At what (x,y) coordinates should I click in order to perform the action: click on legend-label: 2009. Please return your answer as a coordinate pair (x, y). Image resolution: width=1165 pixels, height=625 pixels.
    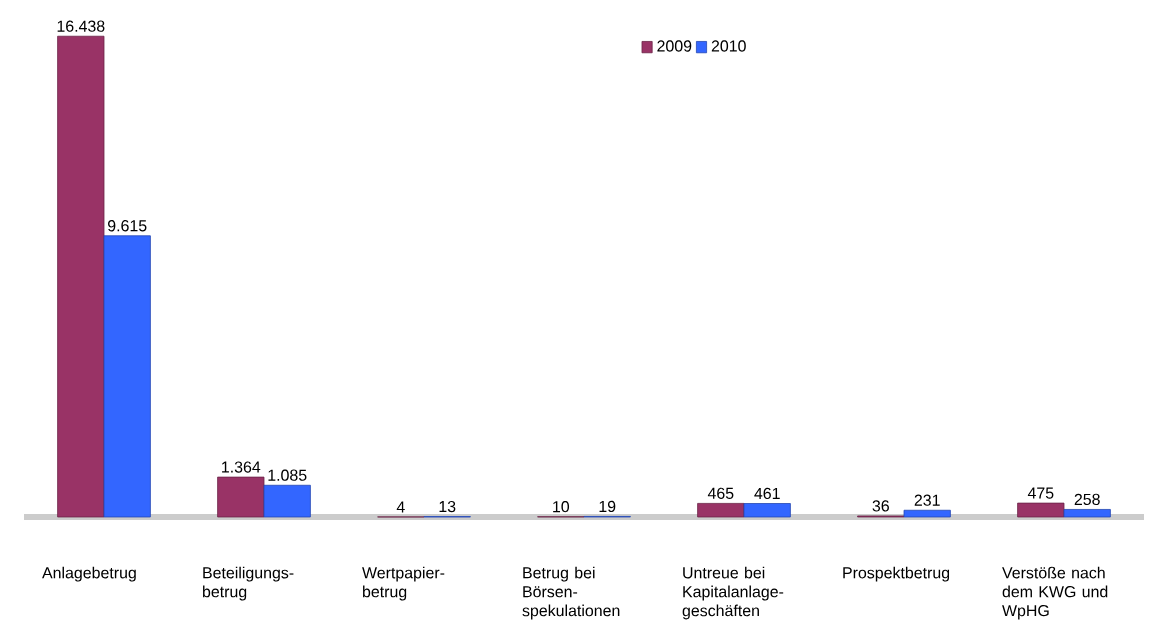
    Looking at the image, I should click on (674, 46).